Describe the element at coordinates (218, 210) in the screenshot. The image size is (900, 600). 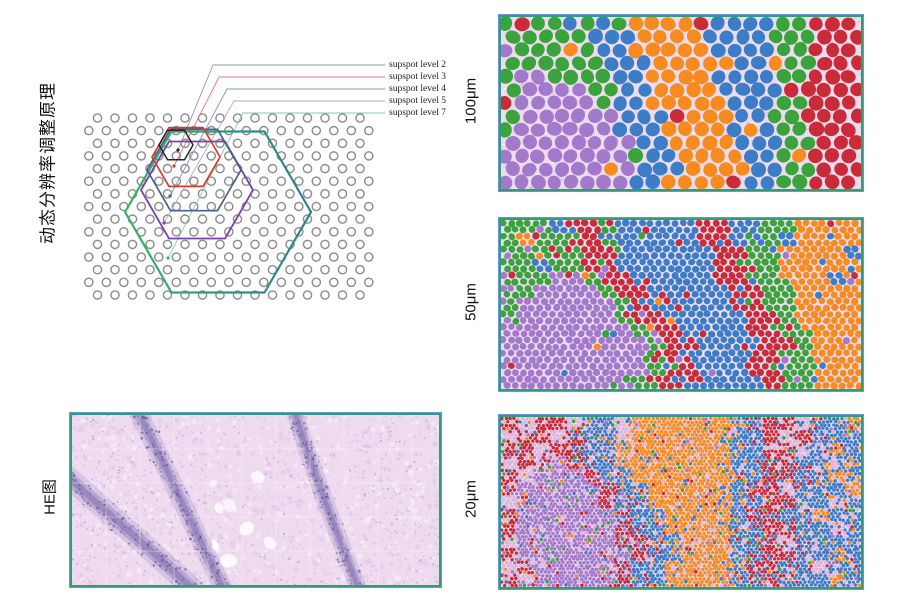
I see `supspot-hexagons` at that location.